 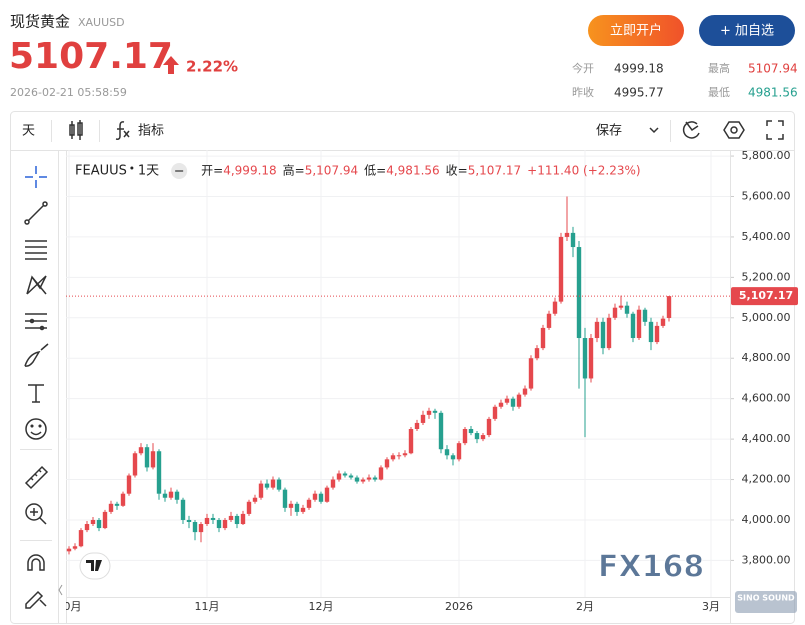 I want to click on magnet-tool, so click(x=36, y=562).